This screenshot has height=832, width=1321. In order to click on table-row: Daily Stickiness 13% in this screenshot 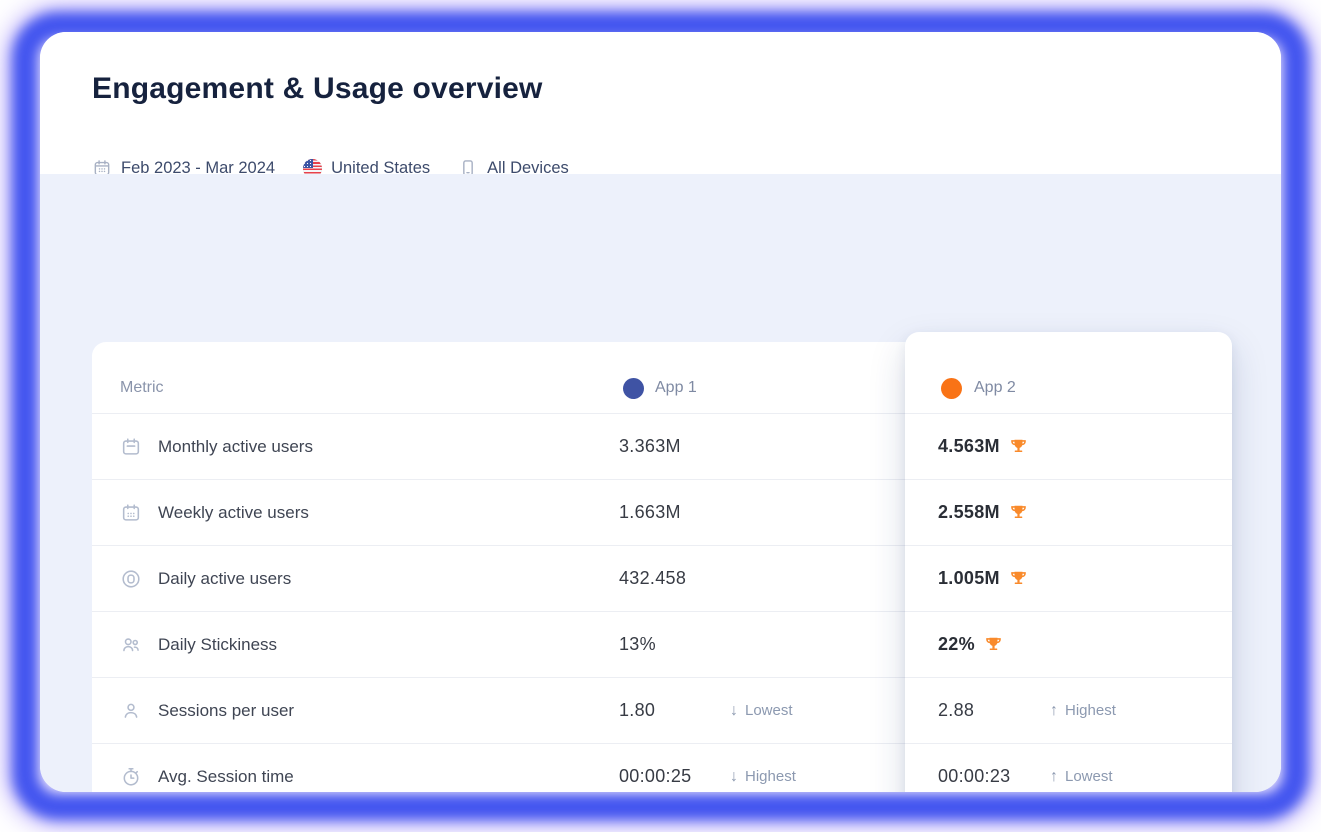, I will do `click(662, 644)`.